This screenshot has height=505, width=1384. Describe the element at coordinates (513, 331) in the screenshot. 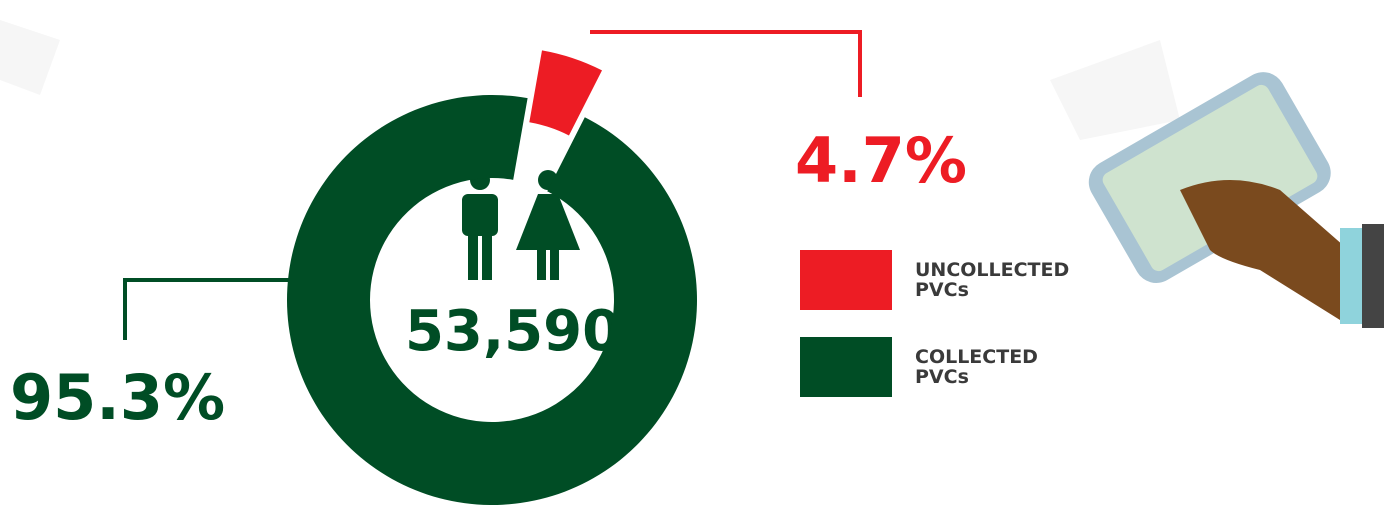

I see `center-label: 53,590` at that location.